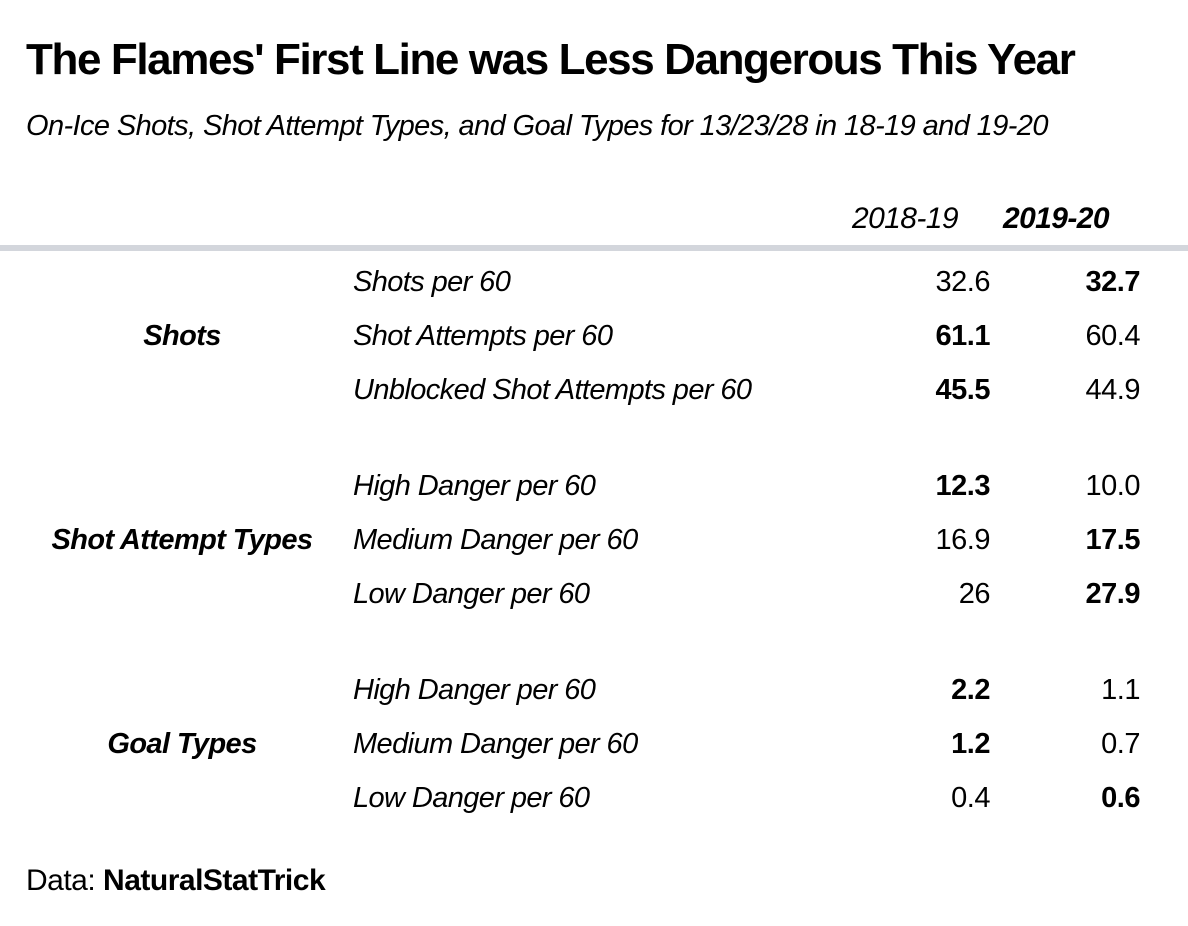 The height and width of the screenshot is (926, 1188). I want to click on value-cell-shots-1-2018-19: 32.6, so click(963, 282).